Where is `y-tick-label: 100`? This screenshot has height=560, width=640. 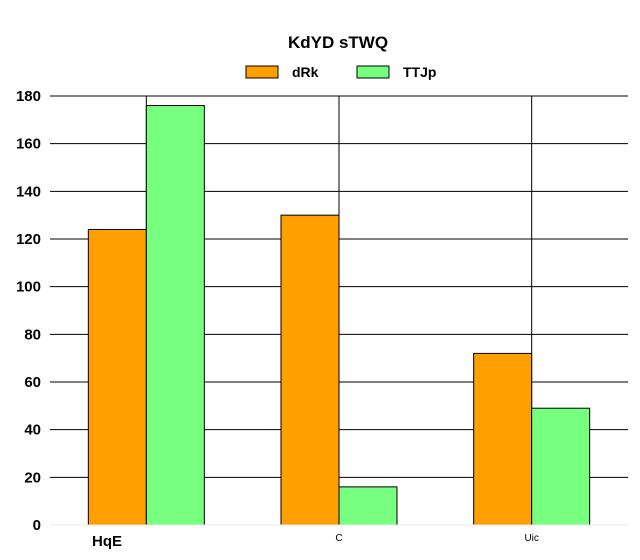
y-tick-label: 100 is located at coordinates (28, 287).